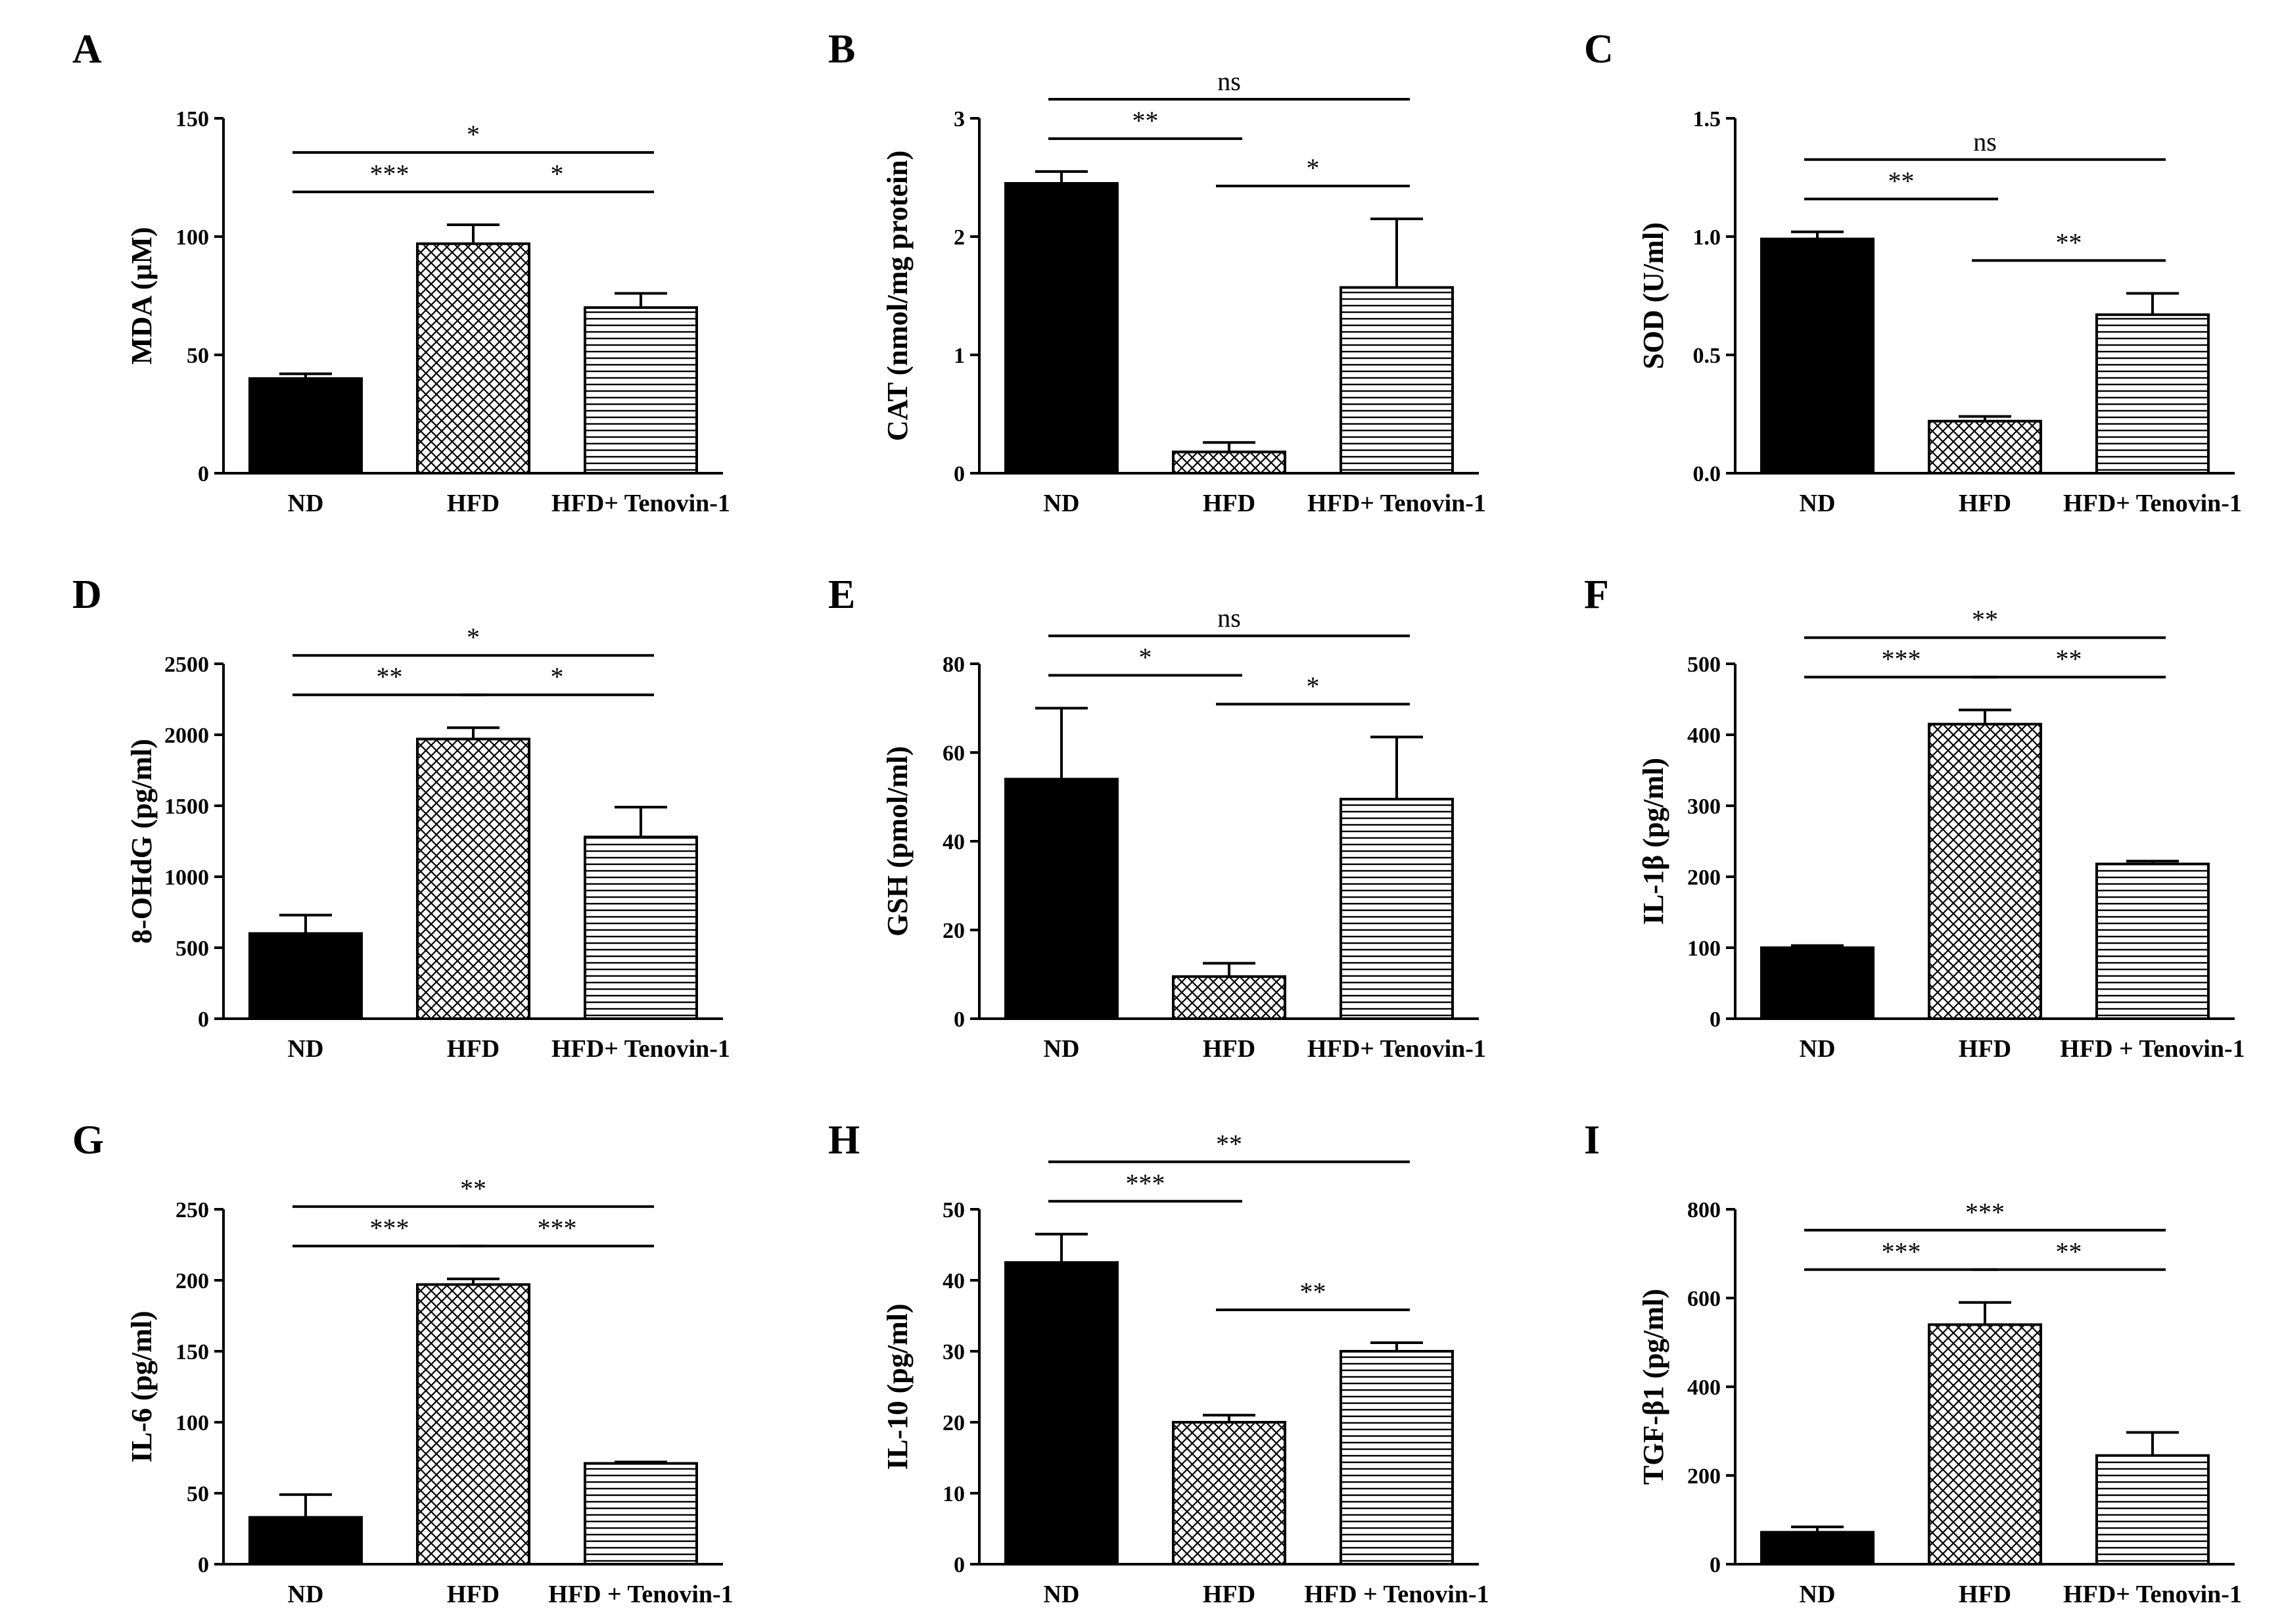 The height and width of the screenshot is (1624, 2284). Describe the element at coordinates (897, 296) in the screenshot. I see `y-axis-label: CAT (nmol/mg protein)` at that location.